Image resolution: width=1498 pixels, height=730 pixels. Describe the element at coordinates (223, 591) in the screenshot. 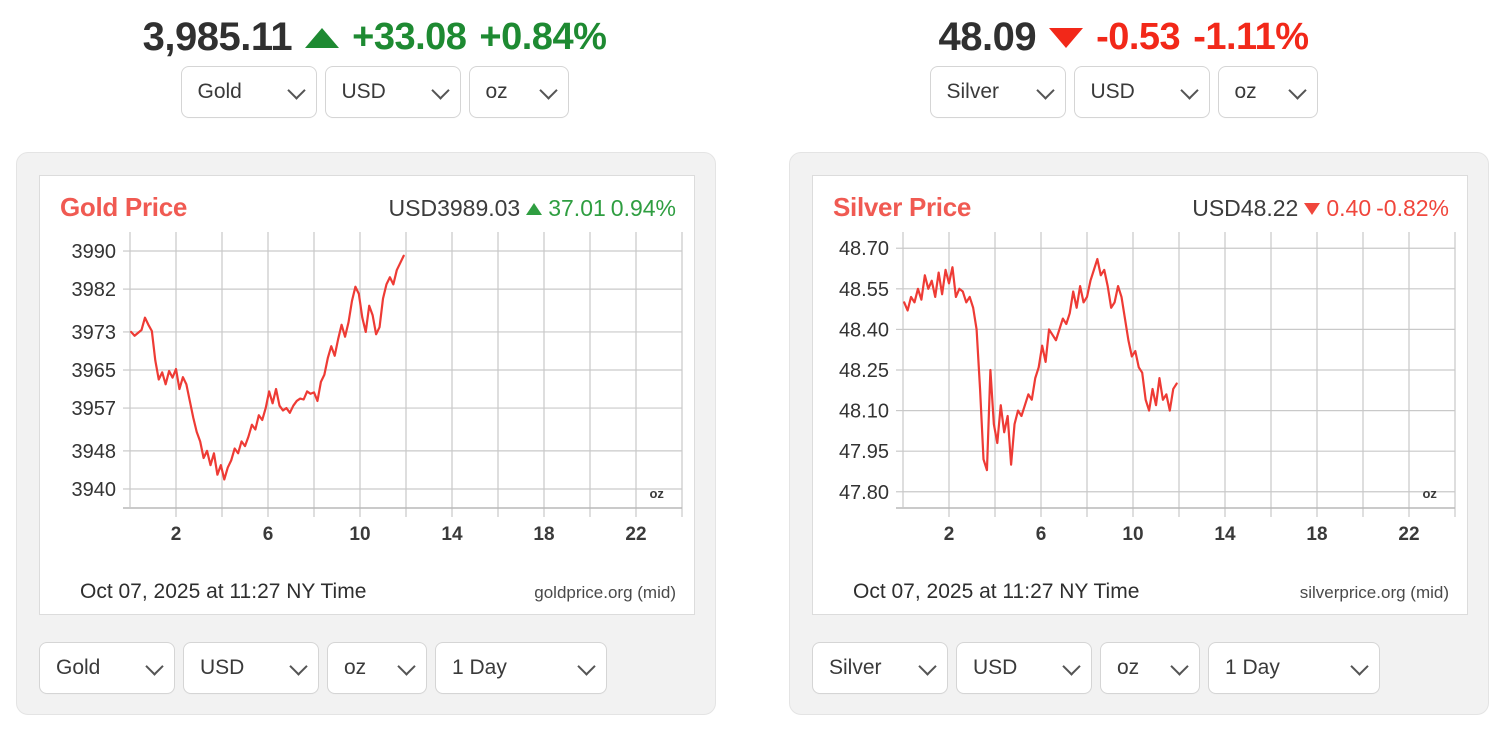

I see `gold-timestamp: Oct 07, 2025 at 11:27 NY Time` at that location.